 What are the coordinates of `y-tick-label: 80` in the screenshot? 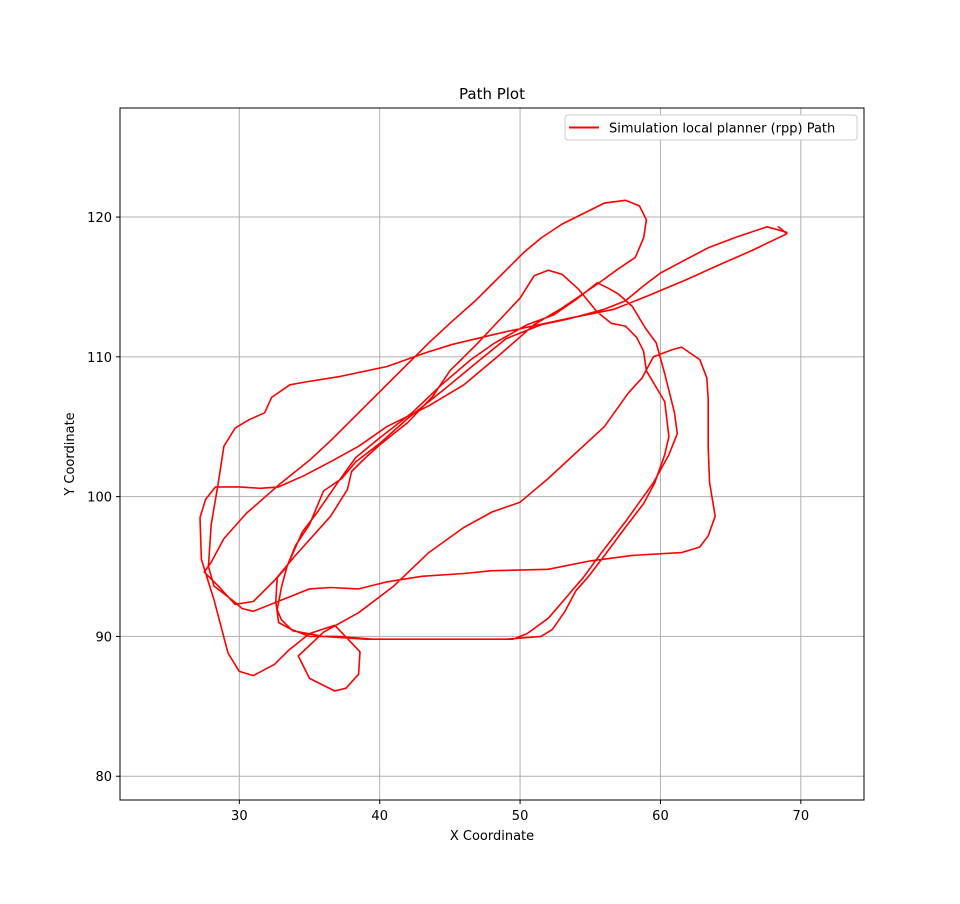 It's located at (103, 777).